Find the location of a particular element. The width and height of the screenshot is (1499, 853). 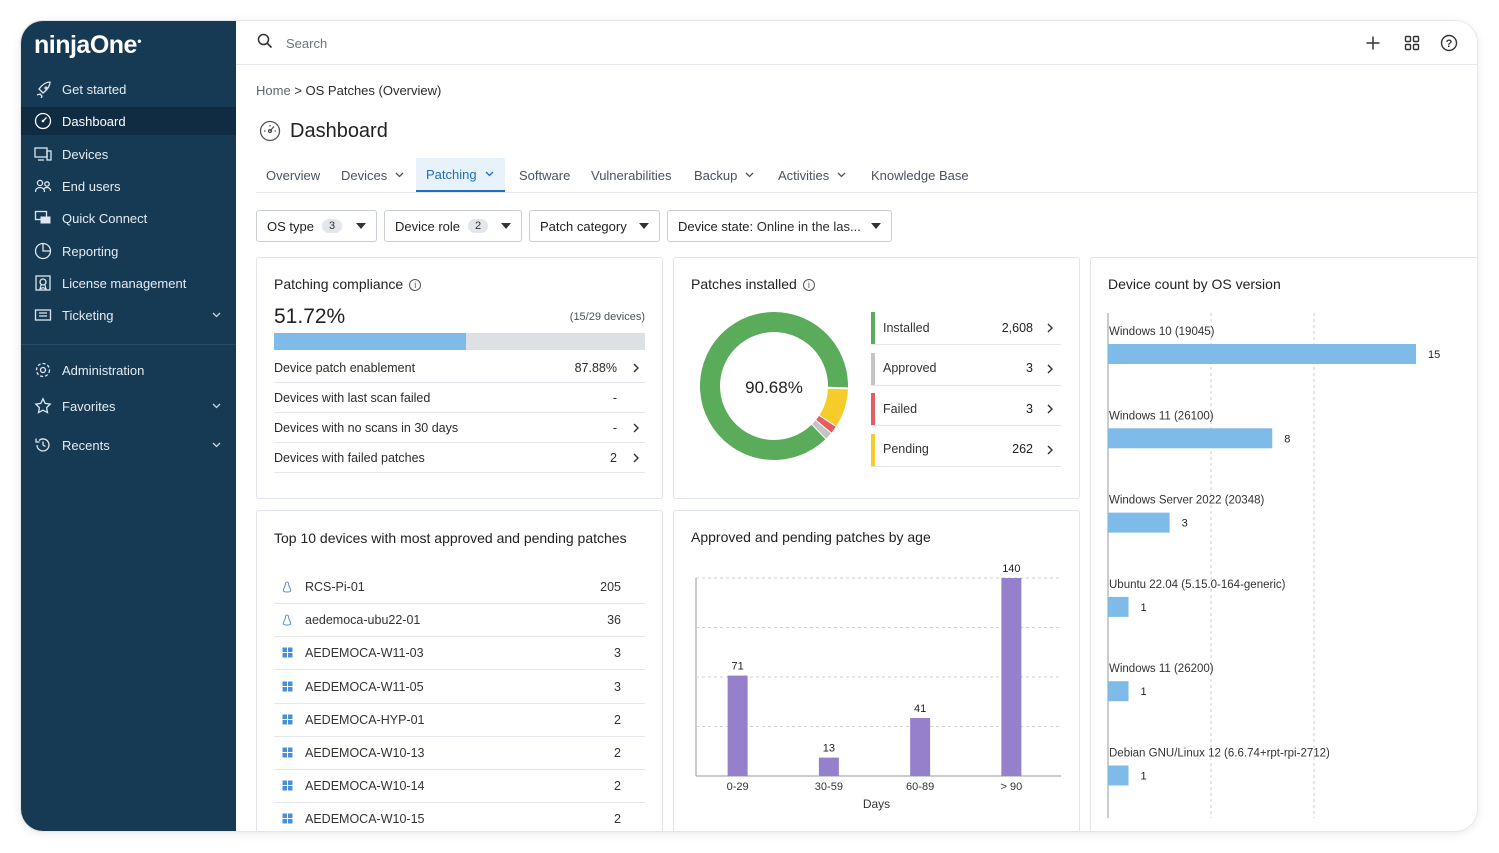

sidebar-item-reporting: Reporting is located at coordinates (128, 251).